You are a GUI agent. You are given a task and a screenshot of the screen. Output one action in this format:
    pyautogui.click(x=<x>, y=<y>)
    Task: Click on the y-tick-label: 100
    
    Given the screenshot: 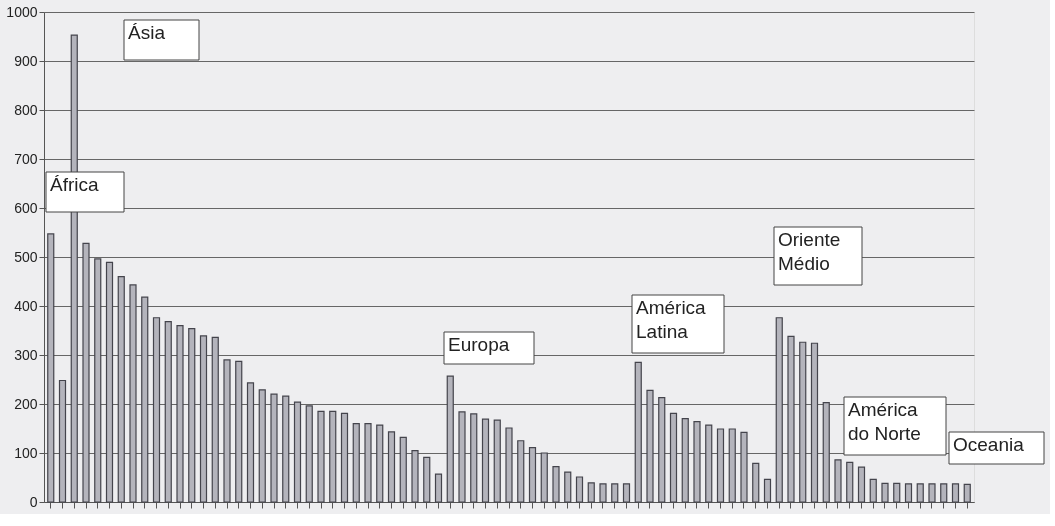 What is the action you would take?
    pyautogui.click(x=26, y=452)
    